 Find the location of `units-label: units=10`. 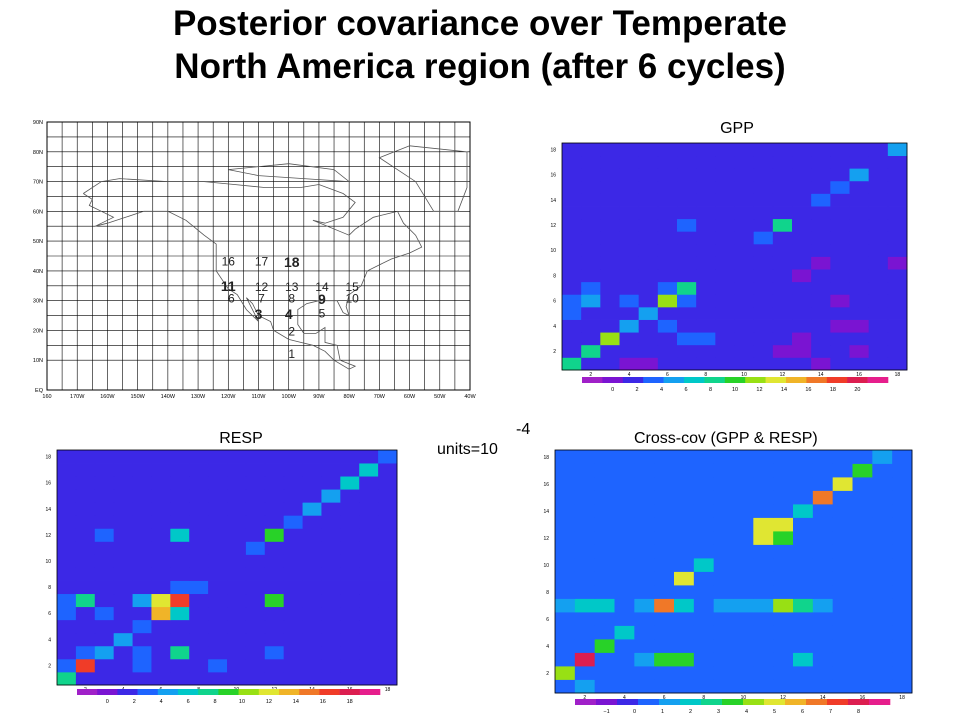

units-label: units=10 is located at coordinates (467, 449).